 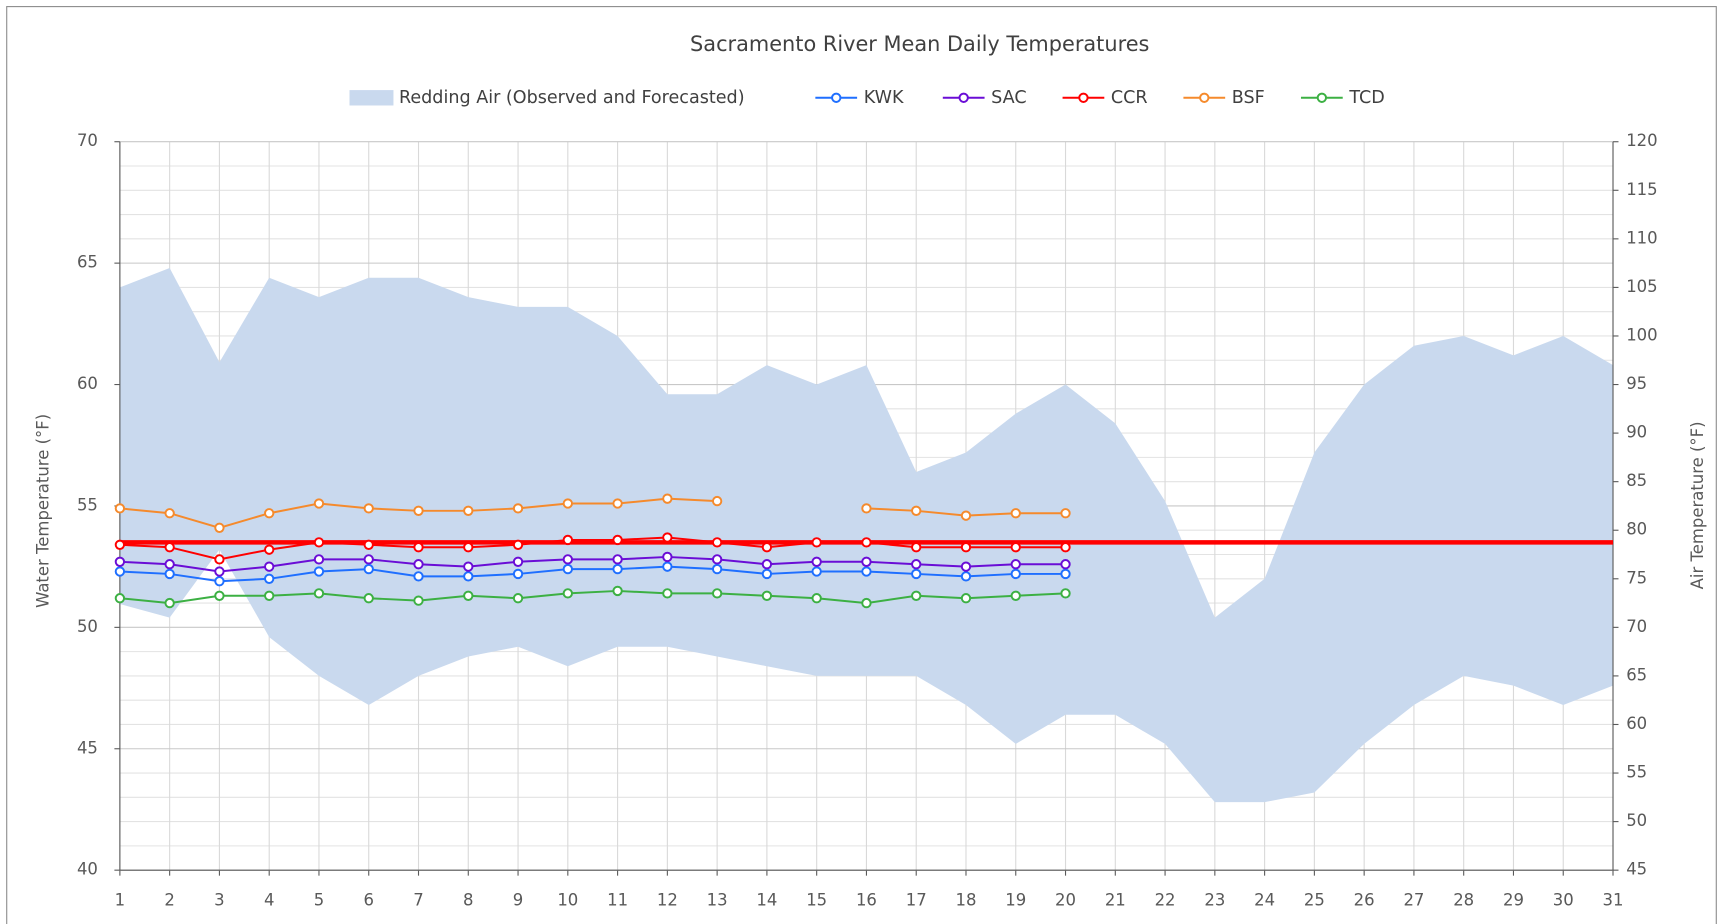 What do you see at coordinates (418, 899) in the screenshot?
I see `x-tick-label: 7` at bounding box center [418, 899].